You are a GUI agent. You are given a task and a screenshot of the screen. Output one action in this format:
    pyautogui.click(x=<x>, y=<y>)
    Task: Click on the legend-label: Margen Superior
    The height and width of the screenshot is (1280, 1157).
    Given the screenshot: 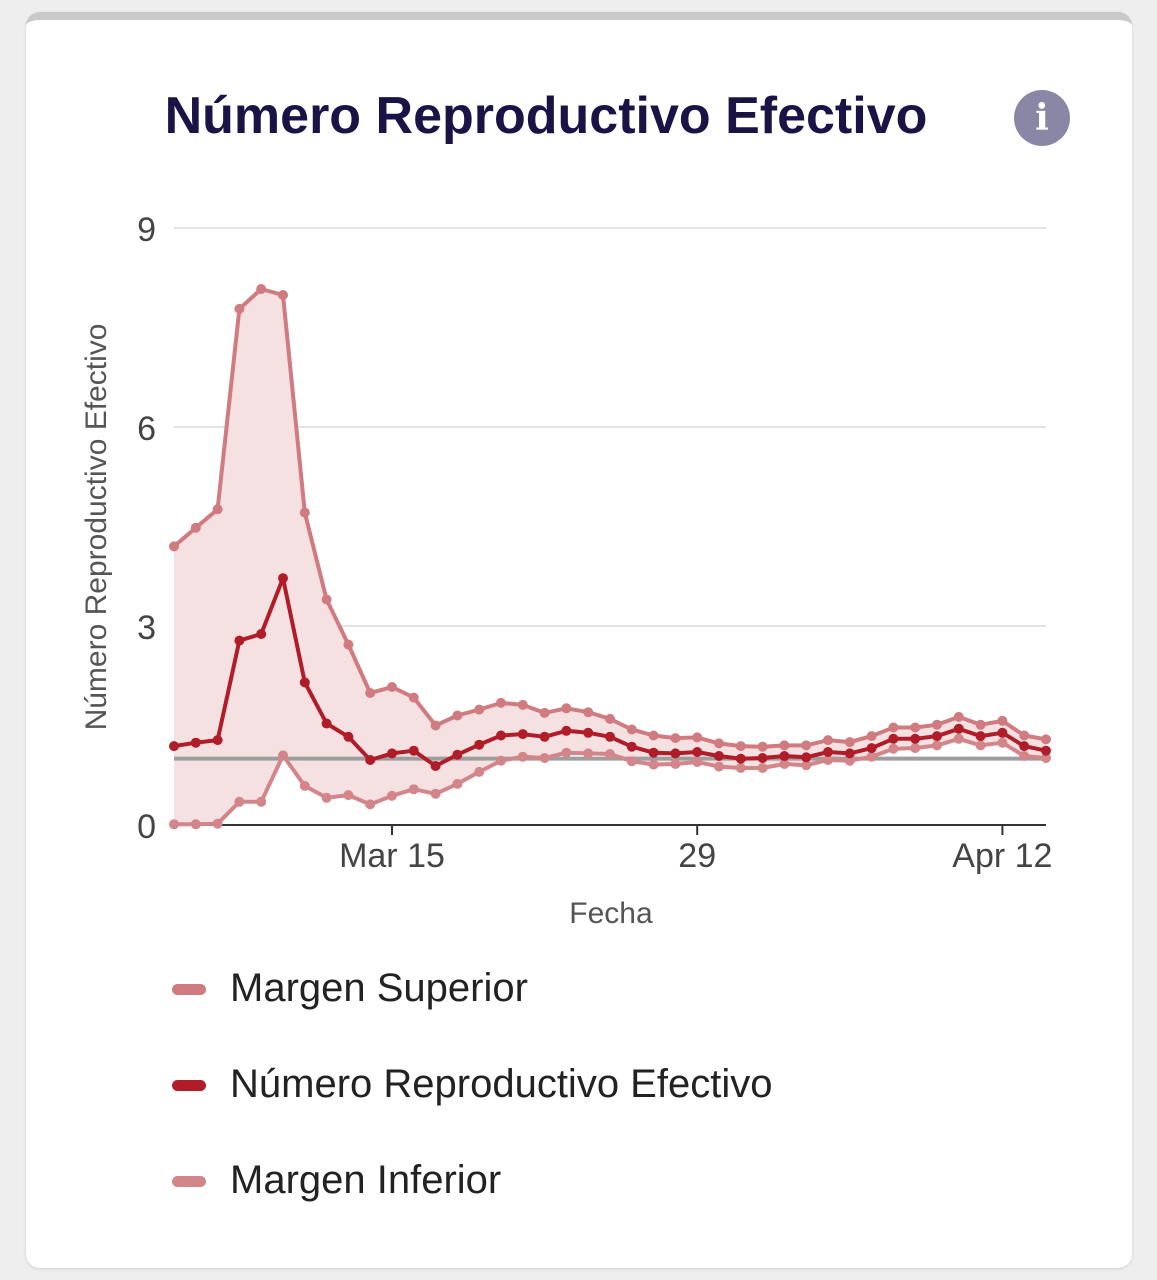 What is the action you would take?
    pyautogui.click(x=379, y=988)
    